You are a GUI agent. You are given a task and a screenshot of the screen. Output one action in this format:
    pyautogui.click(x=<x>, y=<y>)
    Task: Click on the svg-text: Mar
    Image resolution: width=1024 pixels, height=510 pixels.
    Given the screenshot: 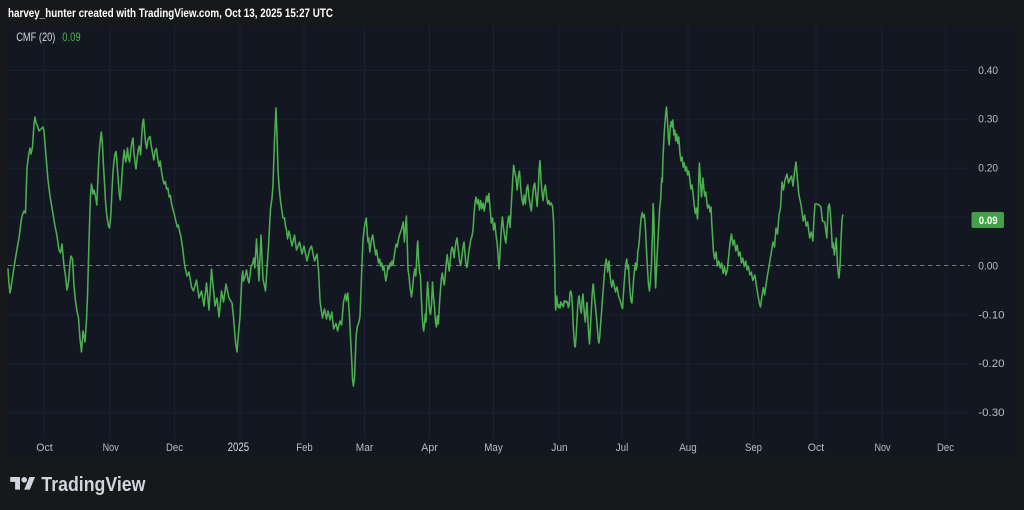 What is the action you would take?
    pyautogui.click(x=365, y=448)
    